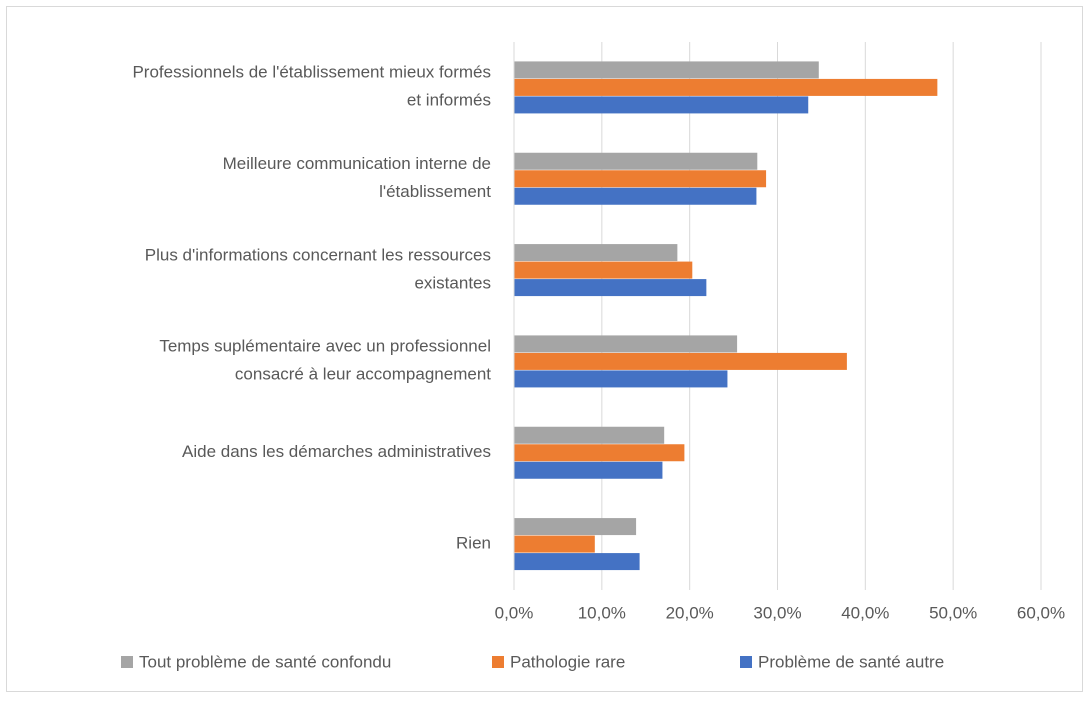  What do you see at coordinates (865, 612) in the screenshot?
I see `x-tick-label: 40,0%` at bounding box center [865, 612].